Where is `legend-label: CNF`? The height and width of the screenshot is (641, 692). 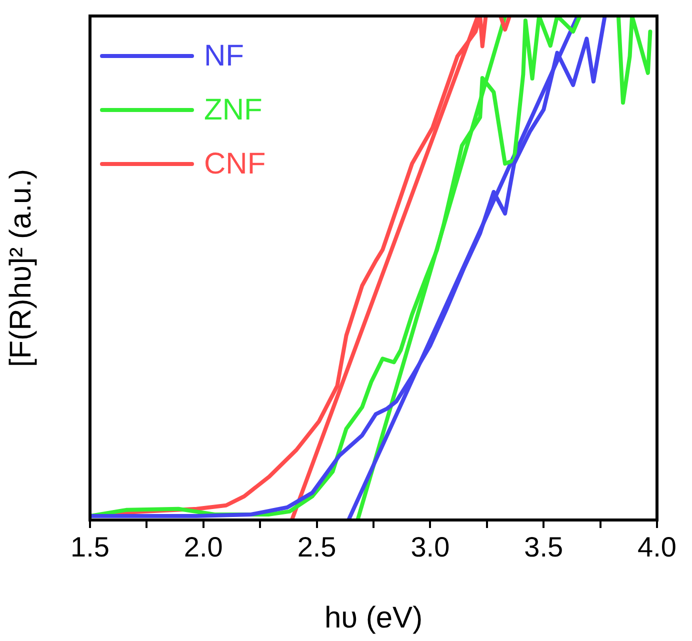
legend-label: CNF is located at coordinates (235, 163).